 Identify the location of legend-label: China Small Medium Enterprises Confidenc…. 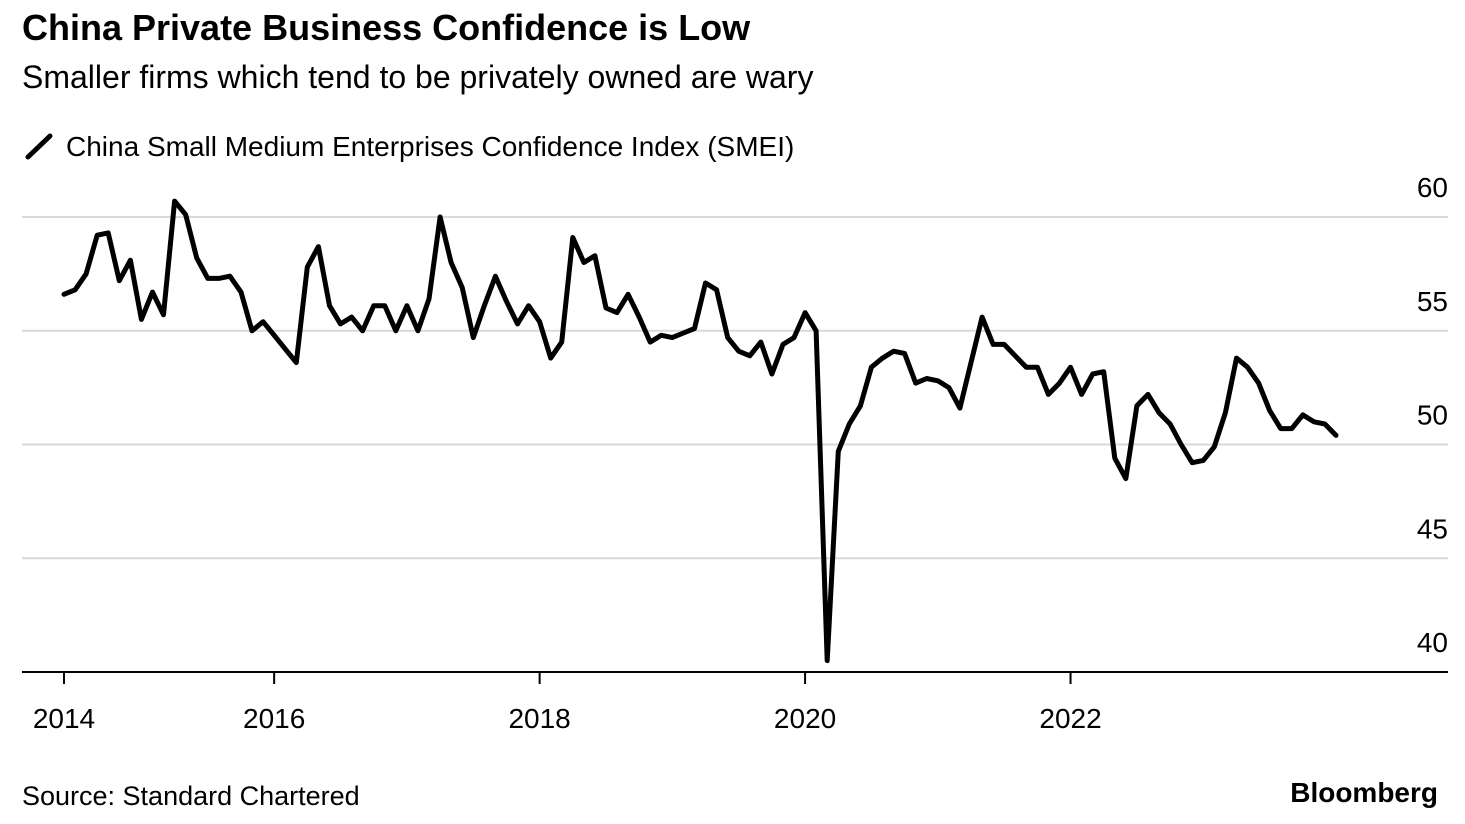
(430, 146).